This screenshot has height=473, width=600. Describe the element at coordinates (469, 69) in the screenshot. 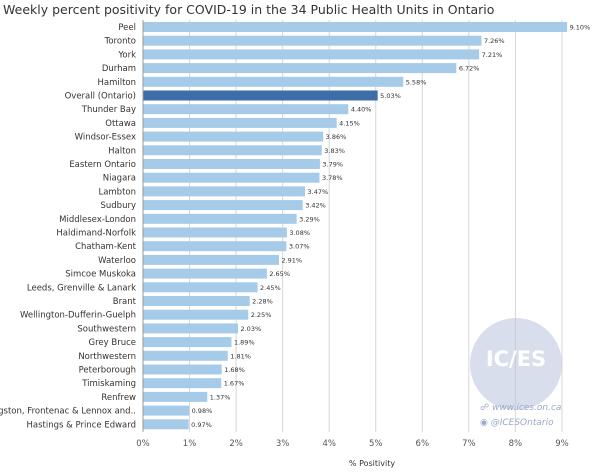

I see `value-label: 6.72%` at that location.